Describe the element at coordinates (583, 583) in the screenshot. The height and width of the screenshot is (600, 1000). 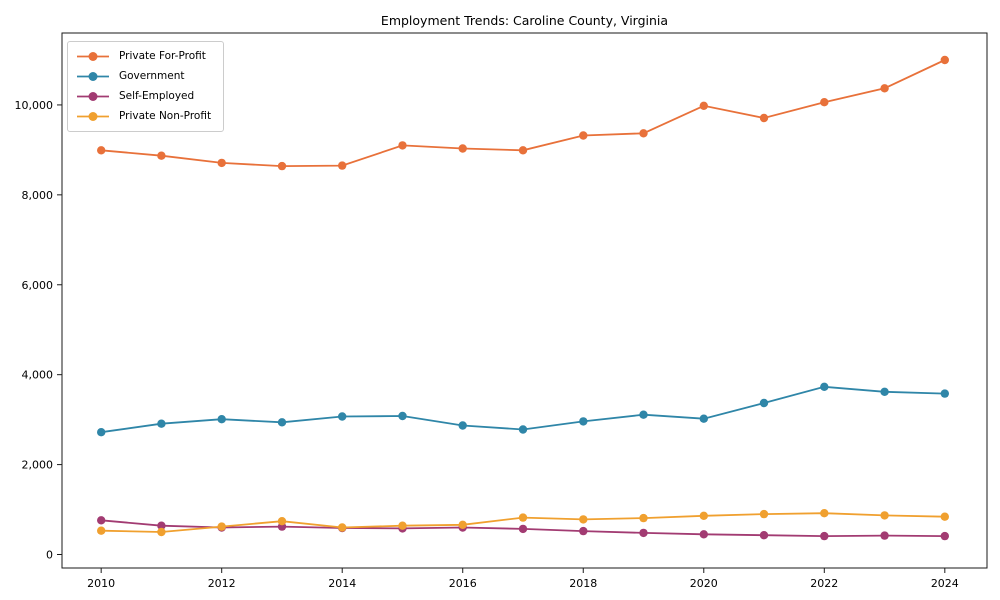
I see `svg-text: 2018` at that location.